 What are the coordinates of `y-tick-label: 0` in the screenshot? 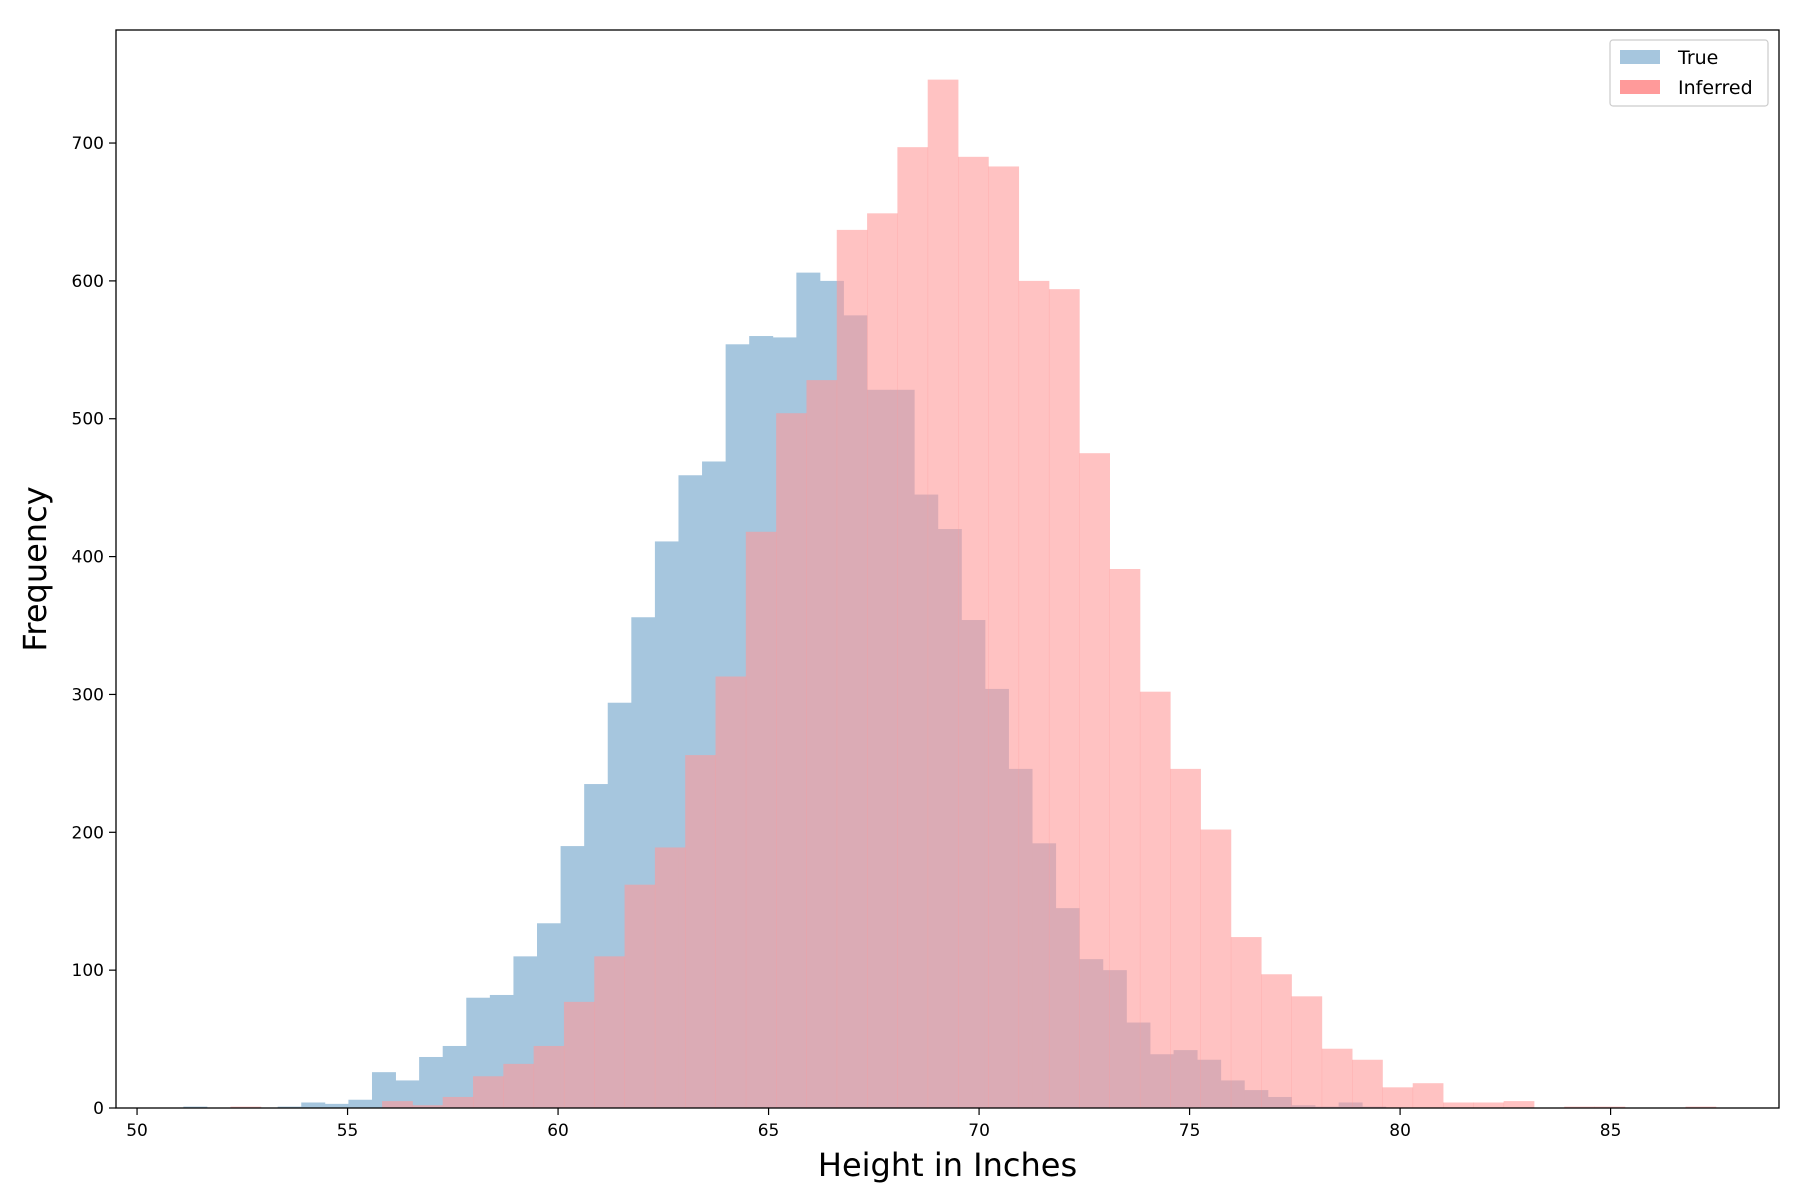 It's located at (98, 1109).